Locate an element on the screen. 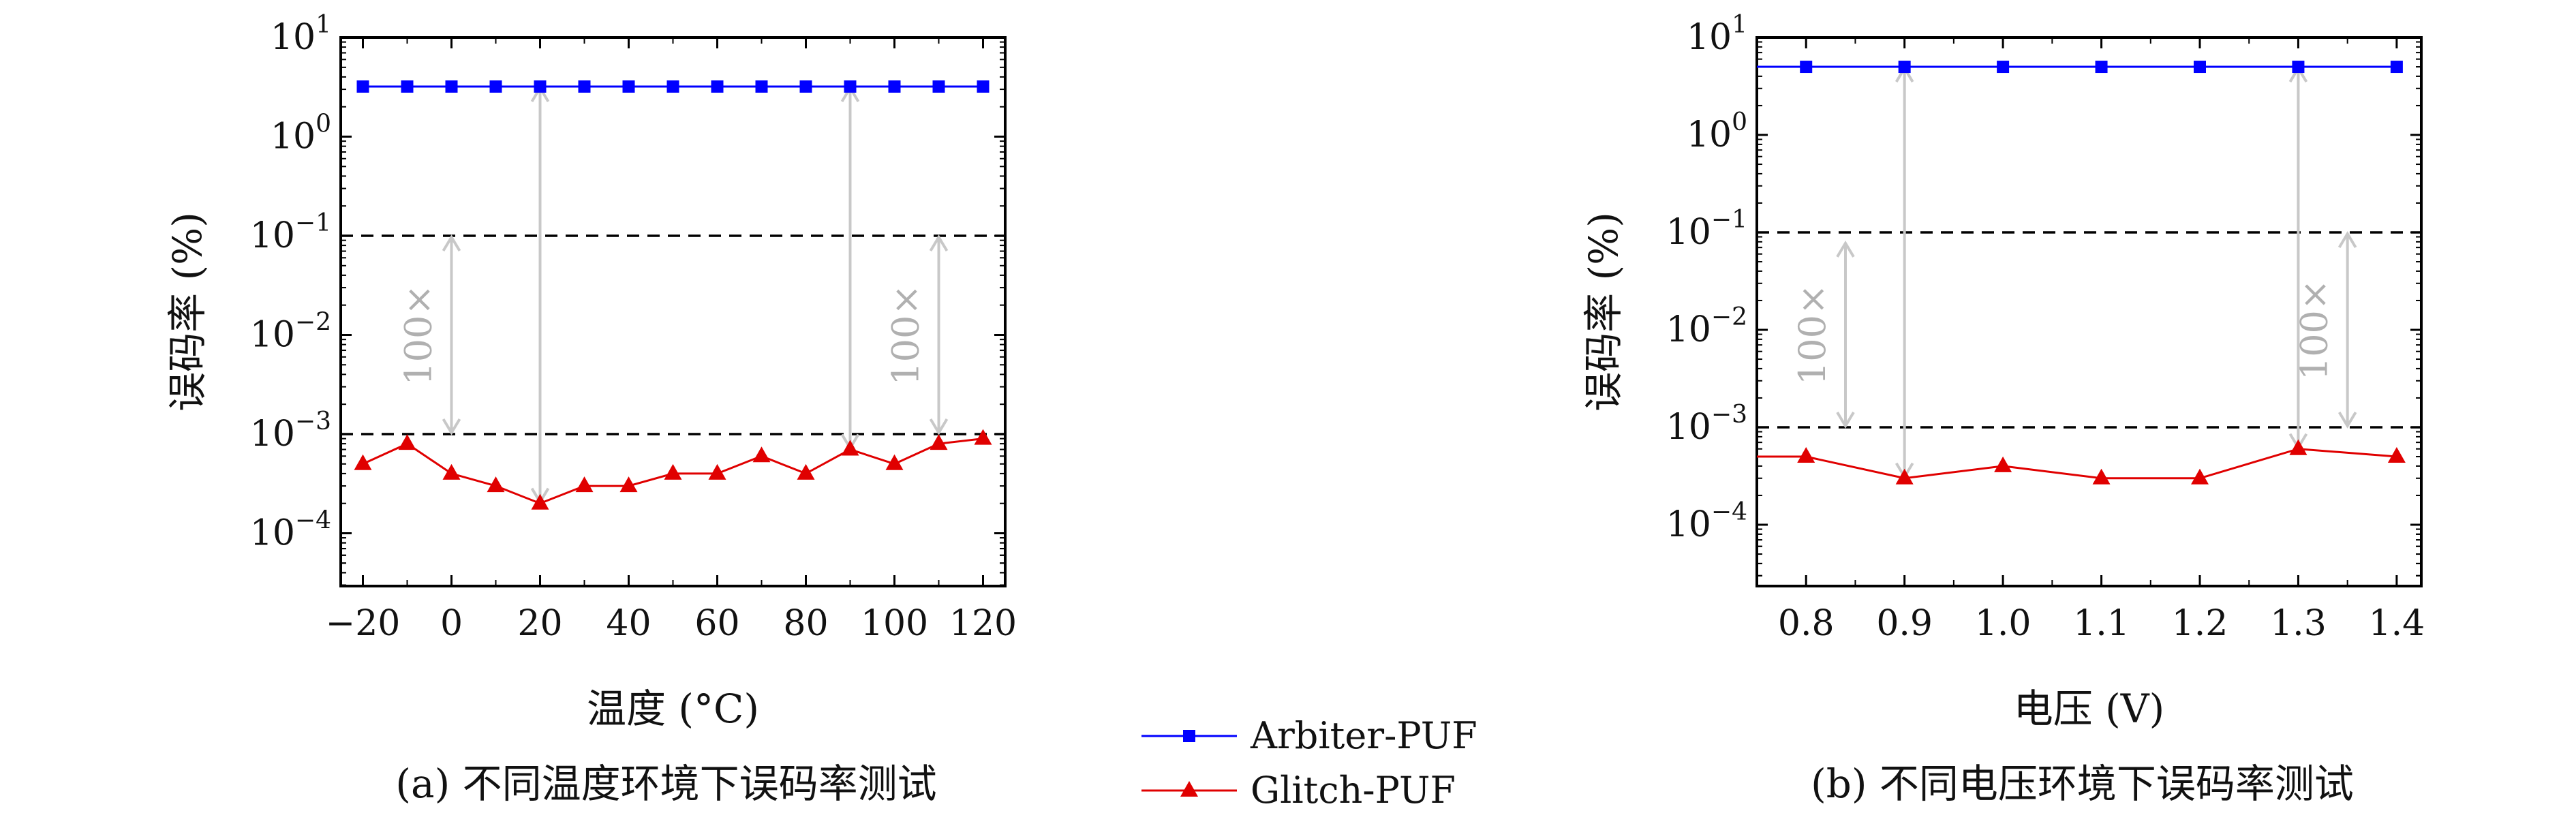 Image resolution: width=2576 pixels, height=813 pixels. y-tick-label-a: 10¹ is located at coordinates (301, 35).